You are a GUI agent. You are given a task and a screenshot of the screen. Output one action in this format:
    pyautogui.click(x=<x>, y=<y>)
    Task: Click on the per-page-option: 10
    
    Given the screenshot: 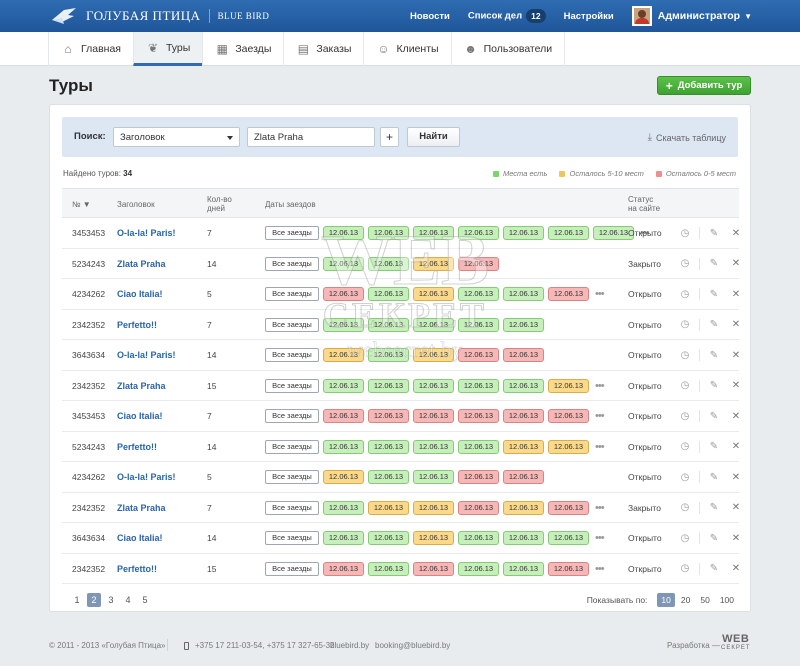 What is the action you would take?
    pyautogui.click(x=666, y=600)
    